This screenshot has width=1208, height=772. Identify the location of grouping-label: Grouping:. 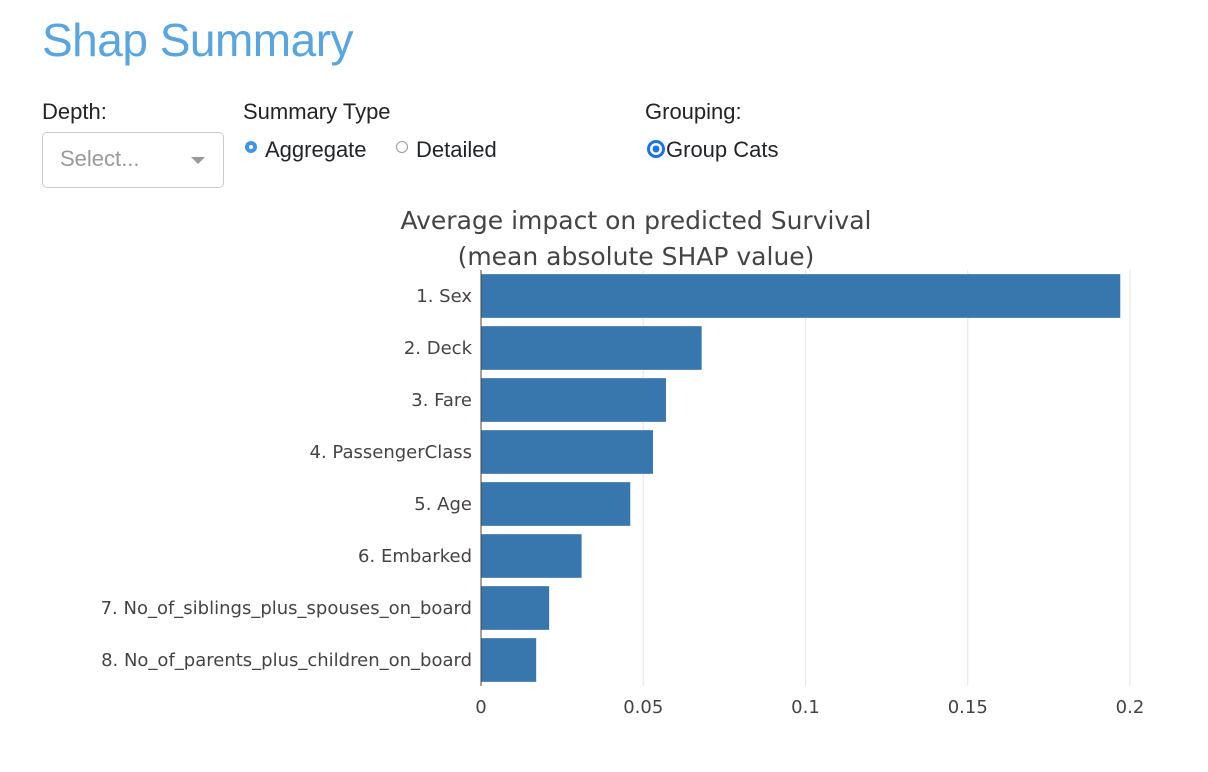
(693, 111).